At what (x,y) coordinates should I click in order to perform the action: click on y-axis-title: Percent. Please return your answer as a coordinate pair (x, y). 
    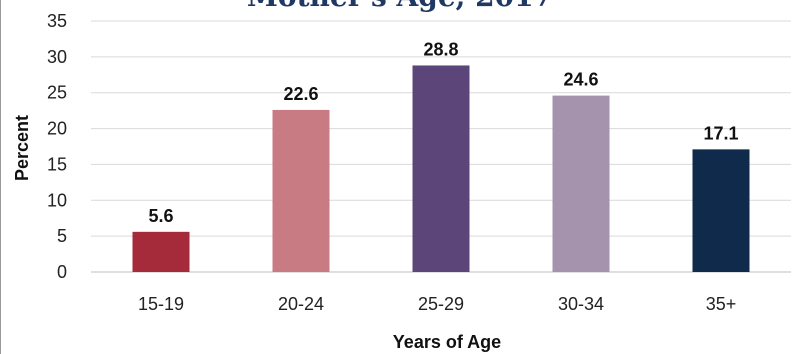
    Looking at the image, I should click on (22, 148).